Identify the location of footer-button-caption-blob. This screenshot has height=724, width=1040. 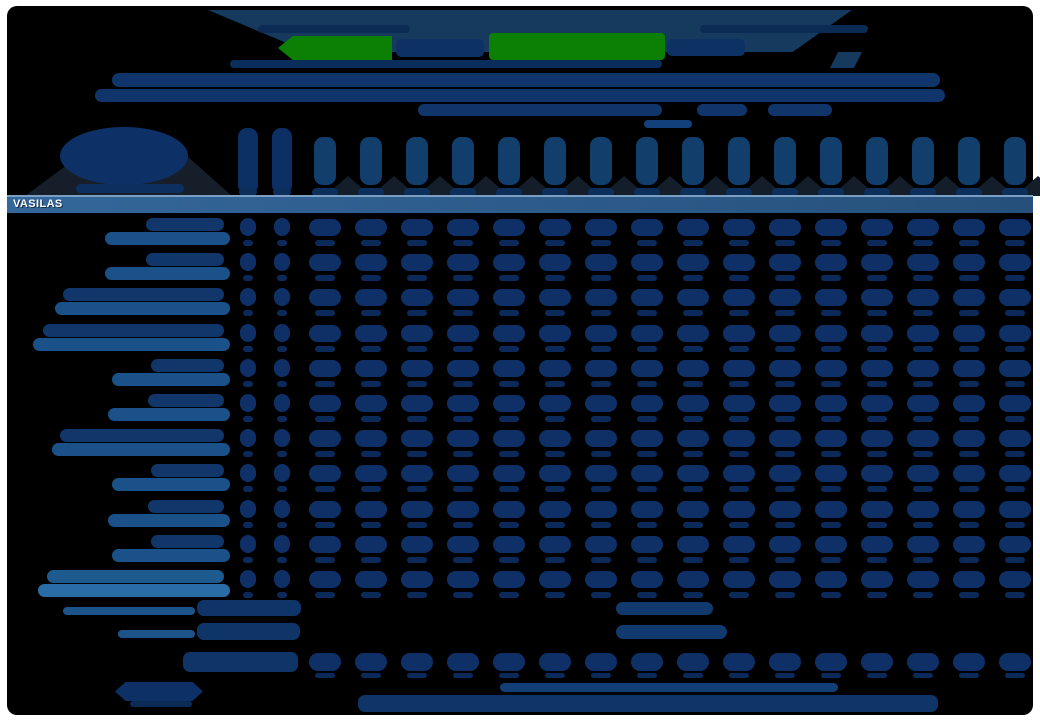
(161, 704).